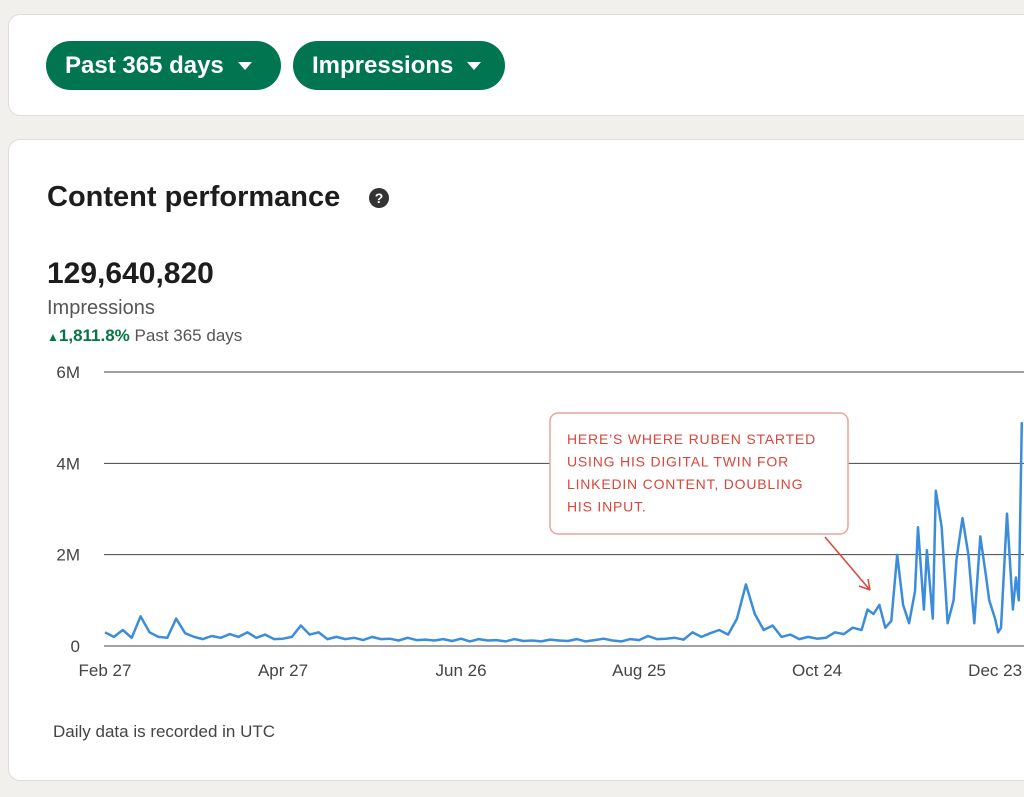  What do you see at coordinates (691, 439) in the screenshot?
I see `annotation-text: HERE’S WHERE RUBEN STARTED` at bounding box center [691, 439].